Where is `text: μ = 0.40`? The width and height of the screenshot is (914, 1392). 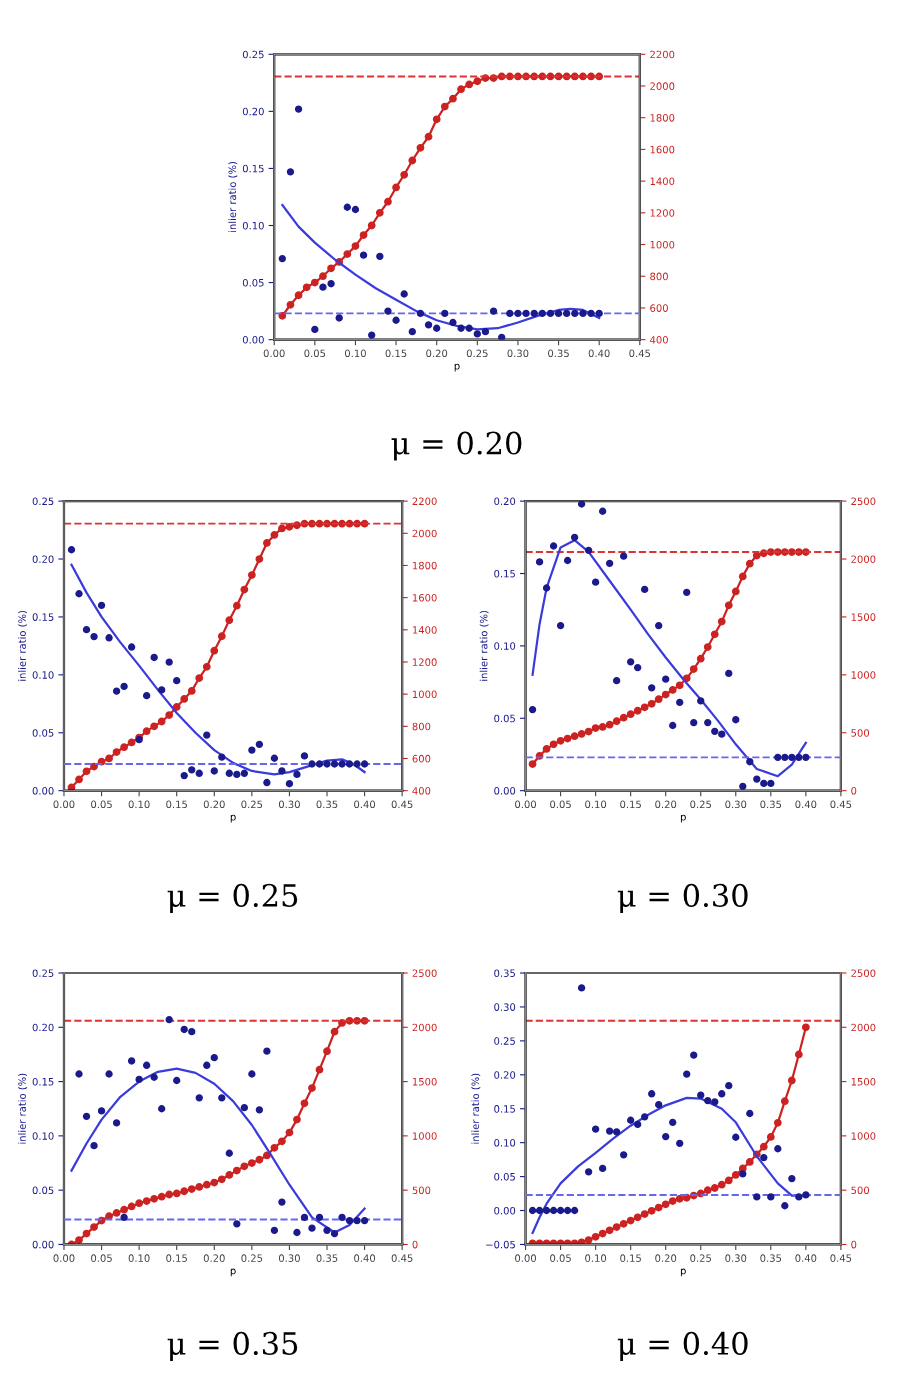
text: μ = 0.40 is located at coordinates (682, 1346).